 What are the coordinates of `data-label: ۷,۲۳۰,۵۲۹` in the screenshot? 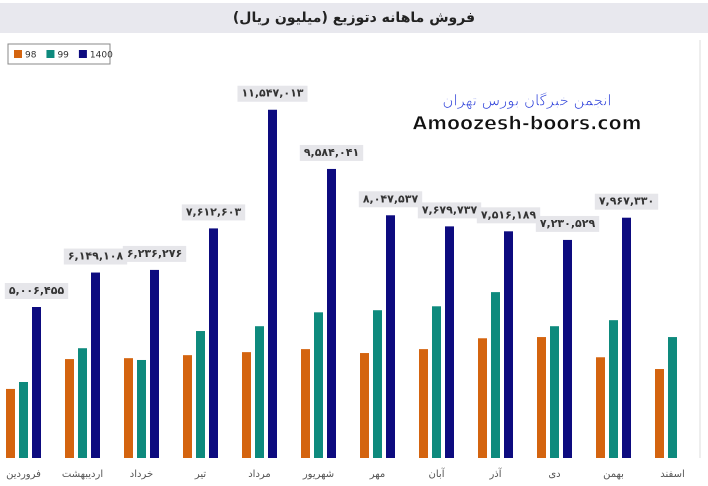 It's located at (568, 223).